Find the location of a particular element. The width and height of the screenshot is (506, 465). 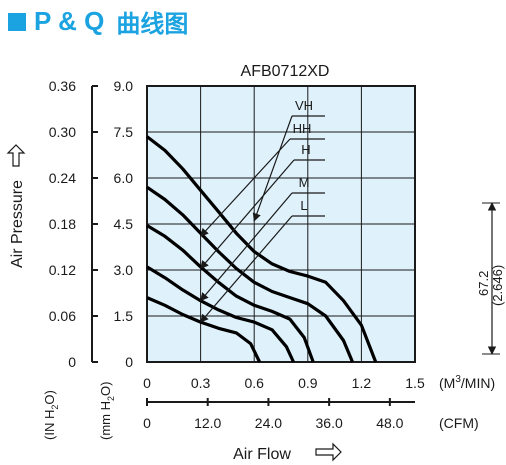

x-tick-label-cfm: 12.0 is located at coordinates (207, 423).